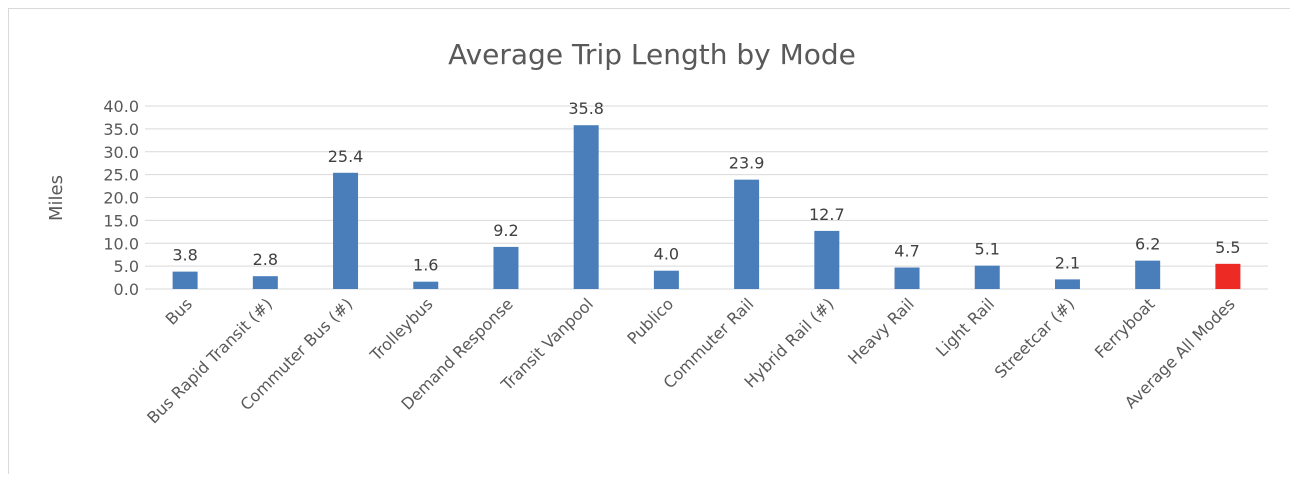 The image size is (1293, 477). I want to click on x-tick-label: Heavy Rail, so click(881, 331).